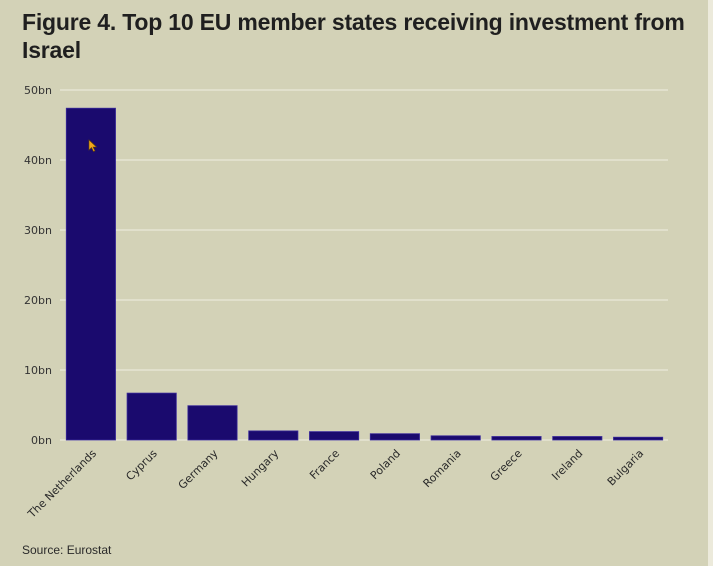 The height and width of the screenshot is (566, 713). Describe the element at coordinates (260, 468) in the screenshot. I see `x-tick-label: Hungary` at that location.